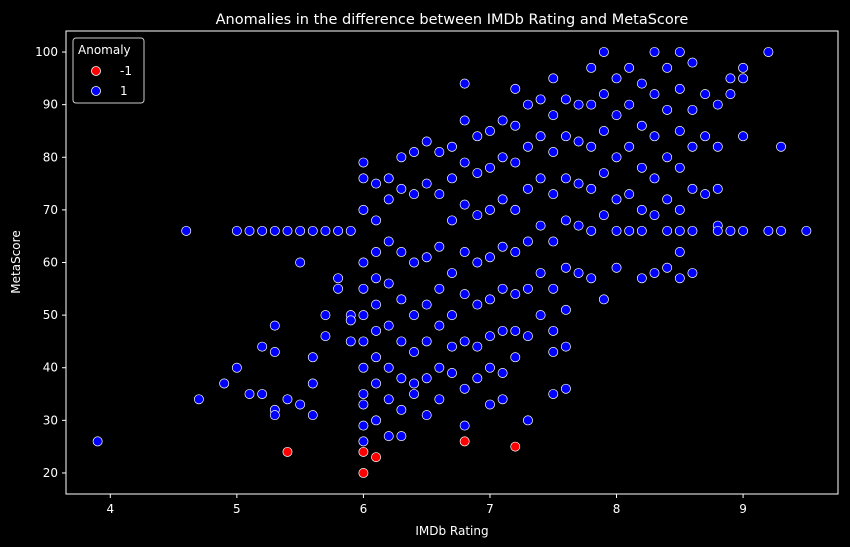  Describe the element at coordinates (50, 368) in the screenshot. I see `y-tick-label: 40` at that location.